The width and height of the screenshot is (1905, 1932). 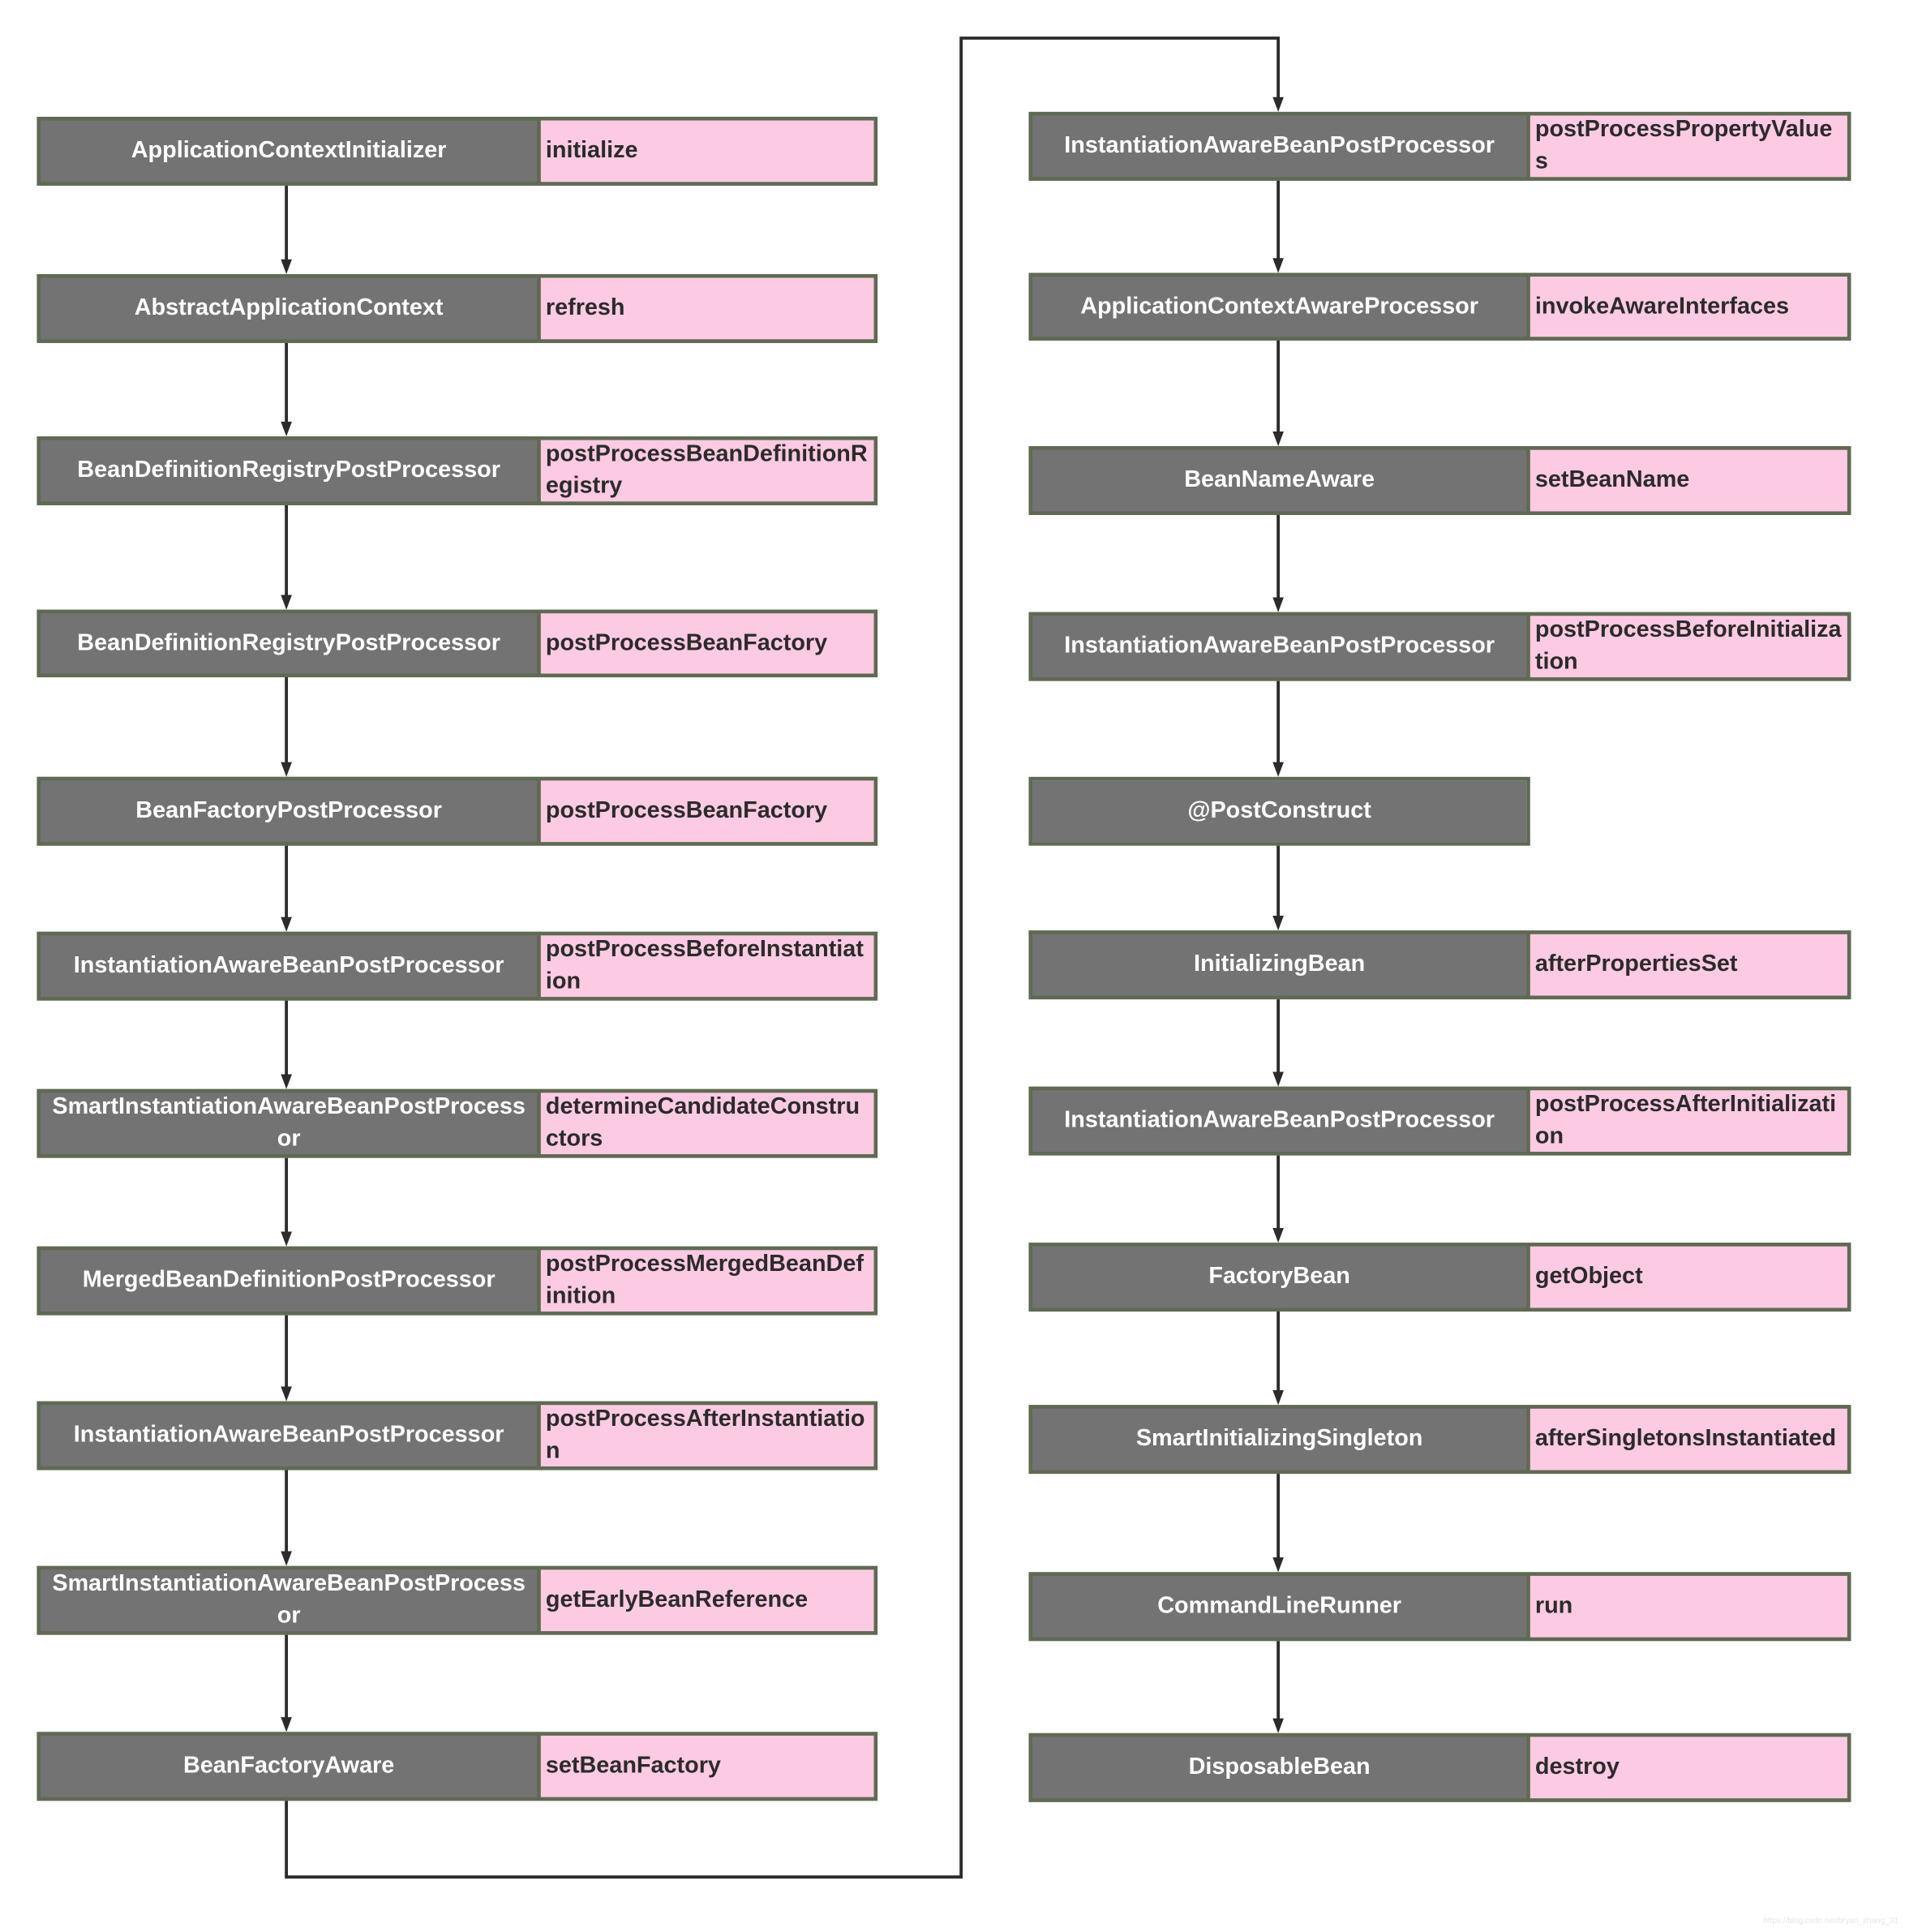 I want to click on class-name: ApplicationContextInitializer, so click(x=289, y=151).